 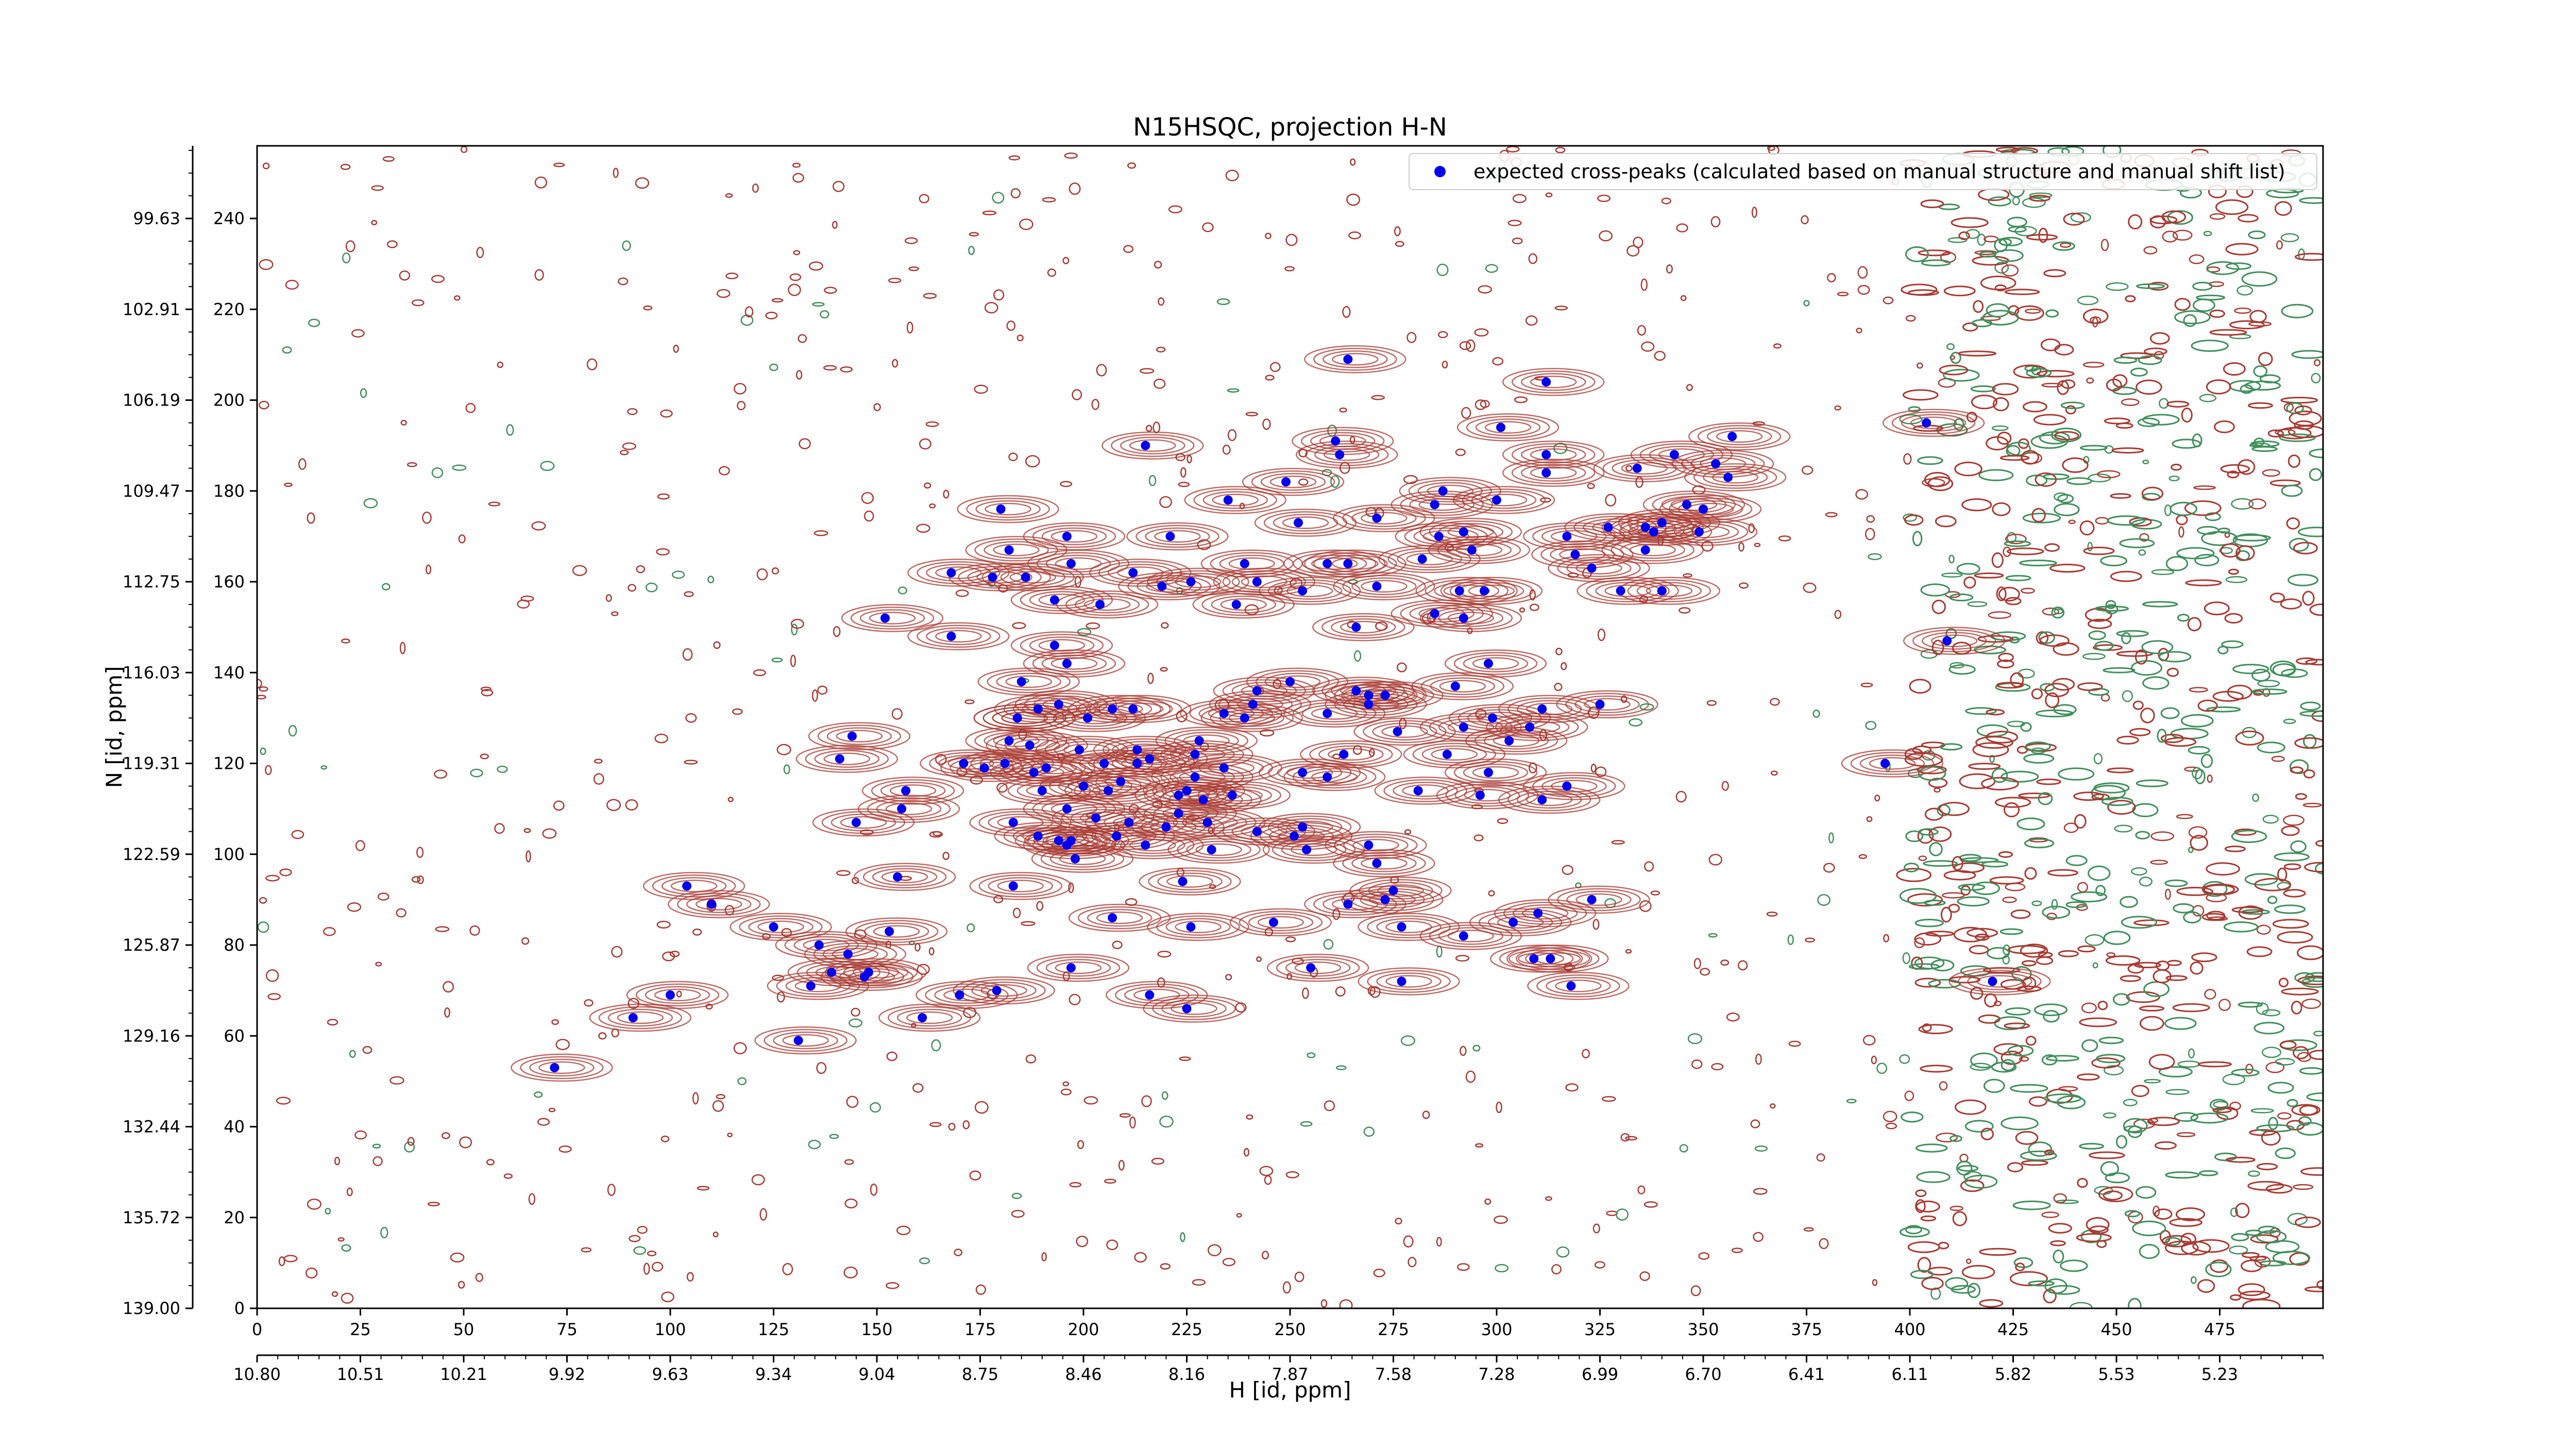 I want to click on legend-box, so click(x=1863, y=171).